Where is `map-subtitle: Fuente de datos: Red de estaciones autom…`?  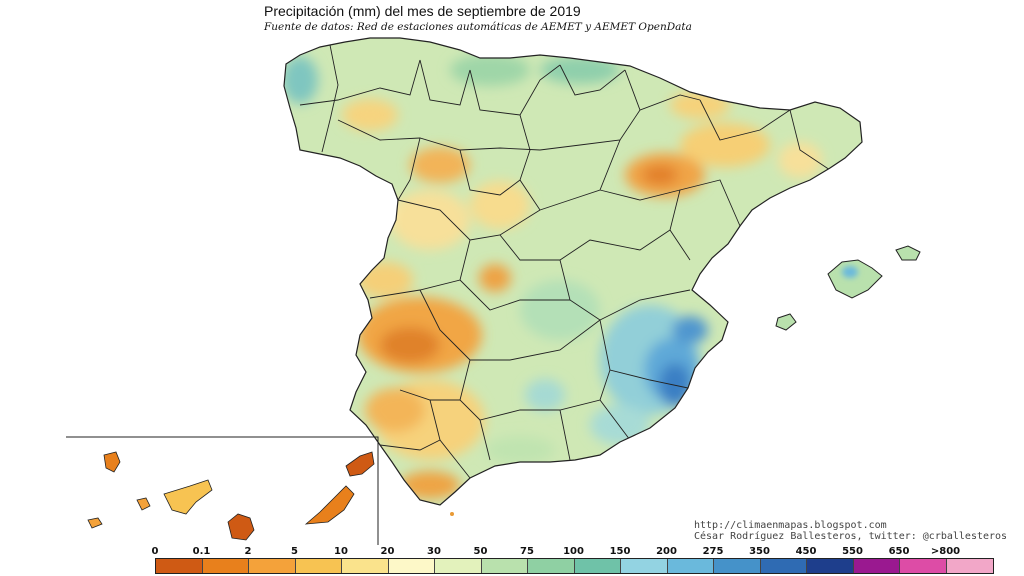 map-subtitle: Fuente de datos: Red de estaciones autom… is located at coordinates (478, 27).